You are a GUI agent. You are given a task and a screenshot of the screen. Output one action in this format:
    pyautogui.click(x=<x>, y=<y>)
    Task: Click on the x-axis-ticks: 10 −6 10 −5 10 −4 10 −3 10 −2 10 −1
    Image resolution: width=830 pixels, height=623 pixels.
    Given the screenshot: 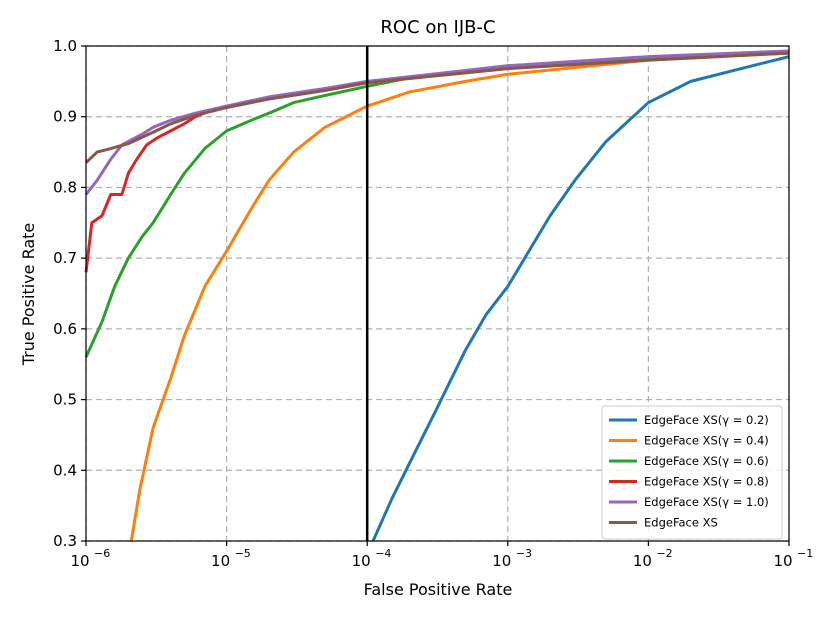 What is the action you would take?
    pyautogui.click(x=441, y=555)
    